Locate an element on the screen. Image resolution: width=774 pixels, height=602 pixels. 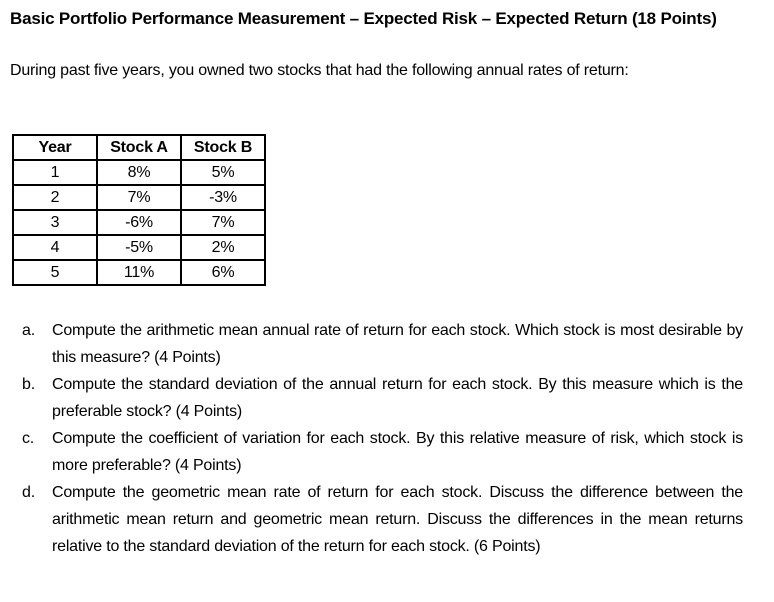
cell-stock-a: 8% is located at coordinates (139, 172).